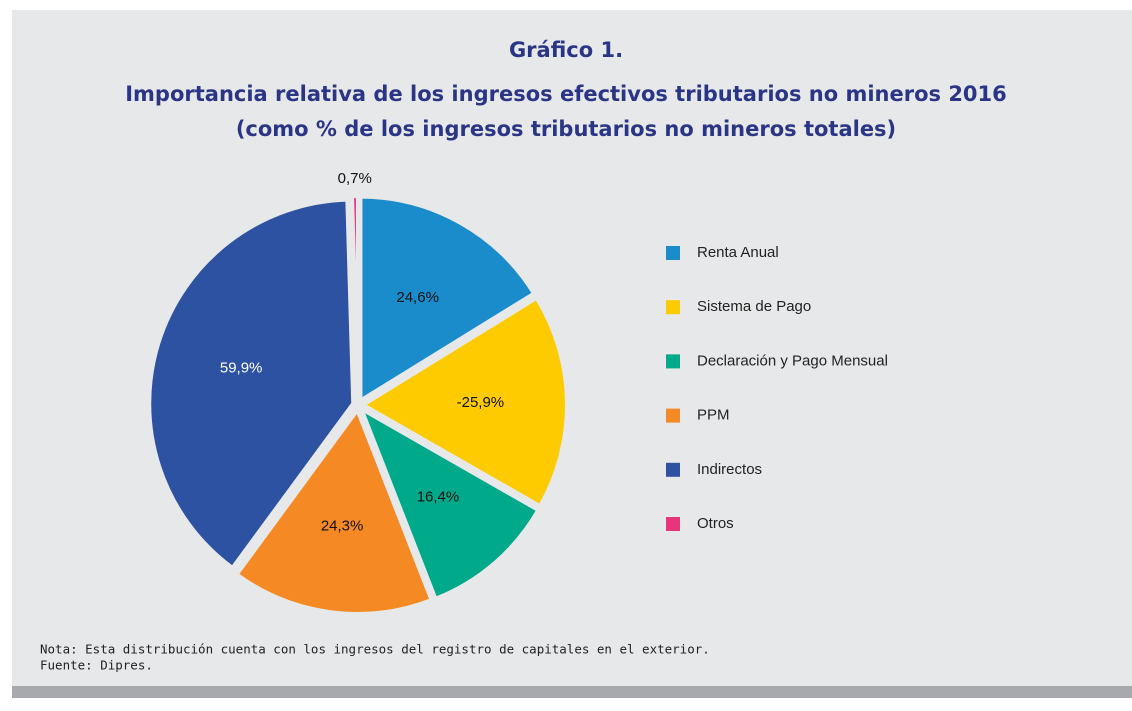 This screenshot has height=711, width=1132. I want to click on legend-label: Sistema de Pago, so click(754, 306).